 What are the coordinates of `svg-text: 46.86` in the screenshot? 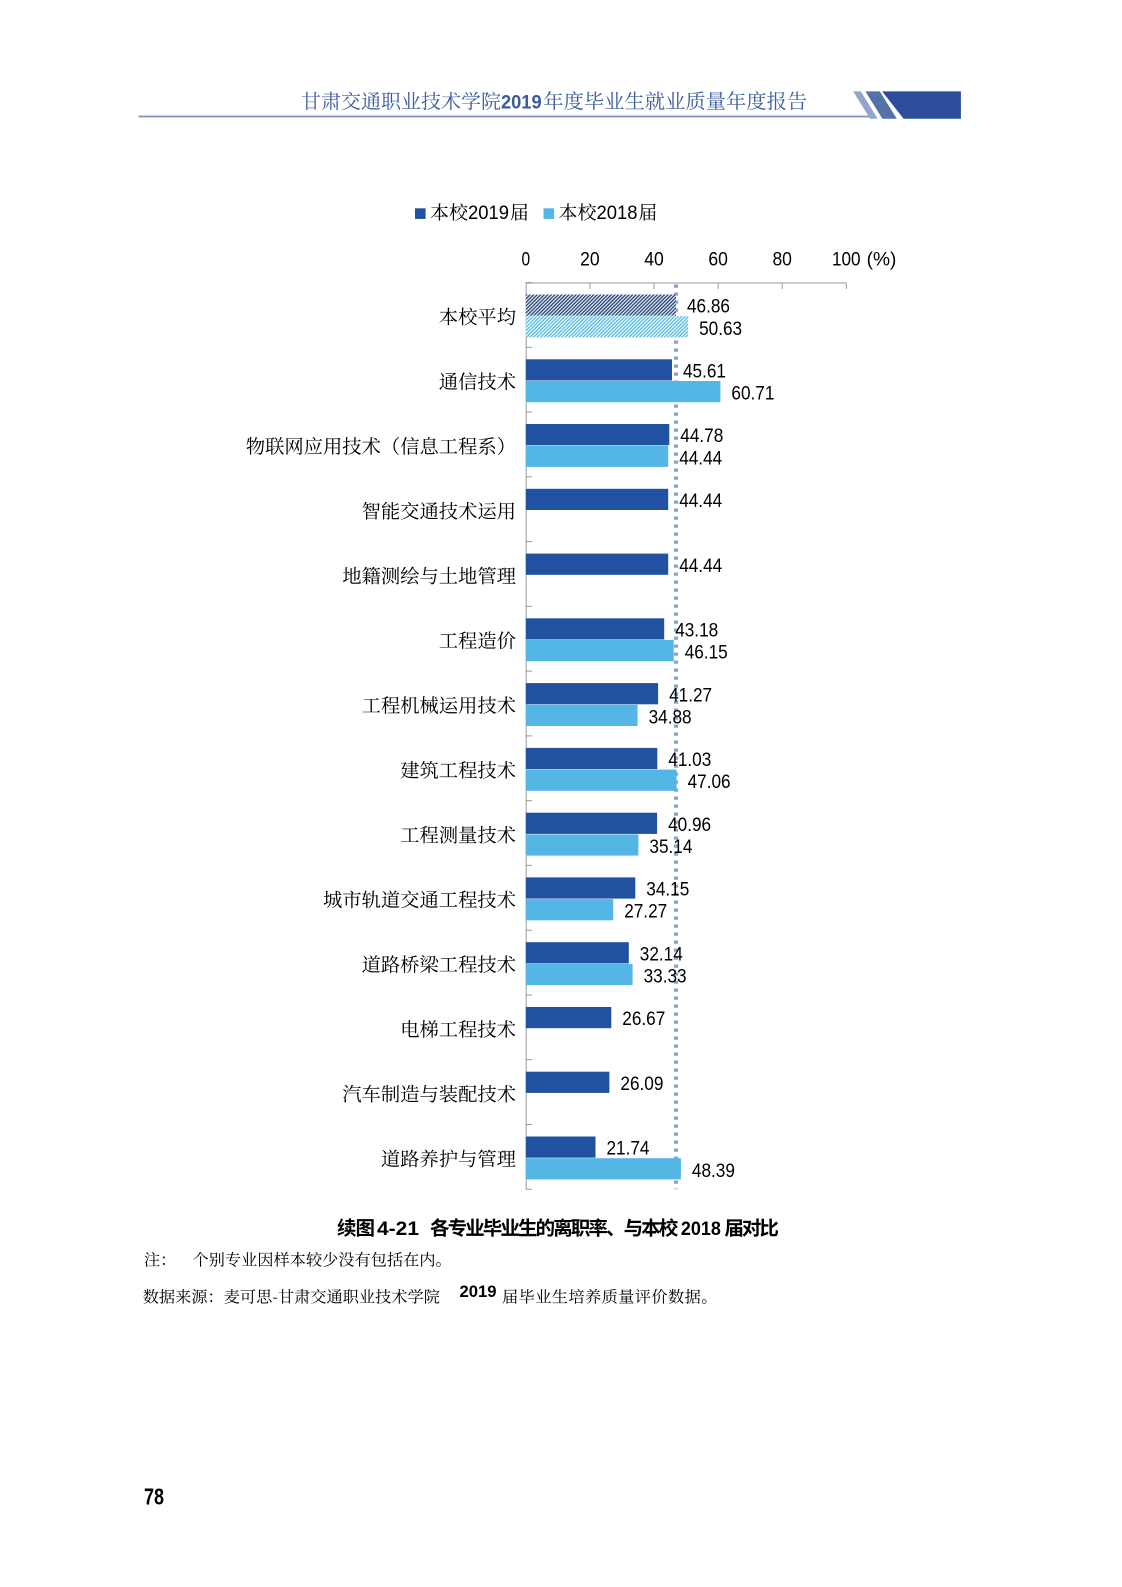 It's located at (708, 307).